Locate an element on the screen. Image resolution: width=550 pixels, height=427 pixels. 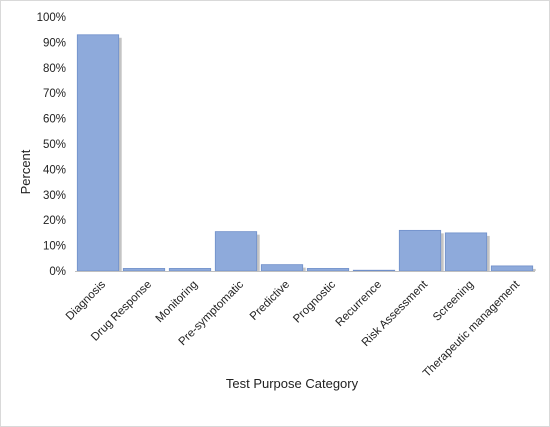
y-tick-label: 50% is located at coordinates (54, 145).